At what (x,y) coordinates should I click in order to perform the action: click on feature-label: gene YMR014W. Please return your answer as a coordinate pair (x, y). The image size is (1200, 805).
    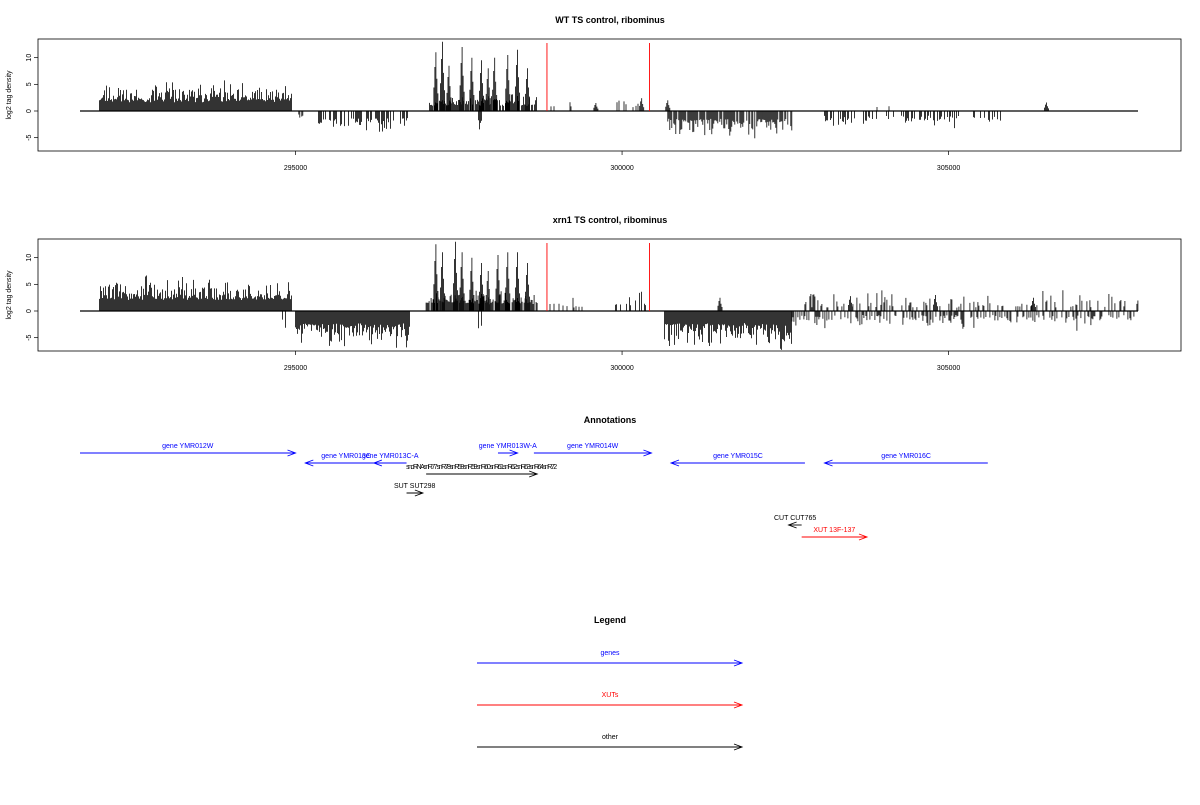
    Looking at the image, I should click on (593, 446).